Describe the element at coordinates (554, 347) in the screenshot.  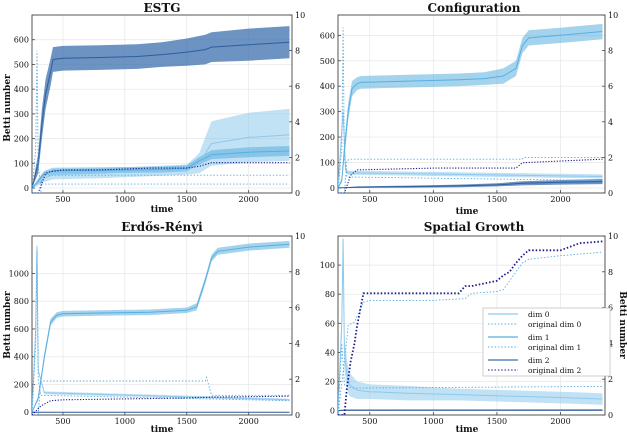
I see `legend-label-original-dim1: original dim 1` at that location.